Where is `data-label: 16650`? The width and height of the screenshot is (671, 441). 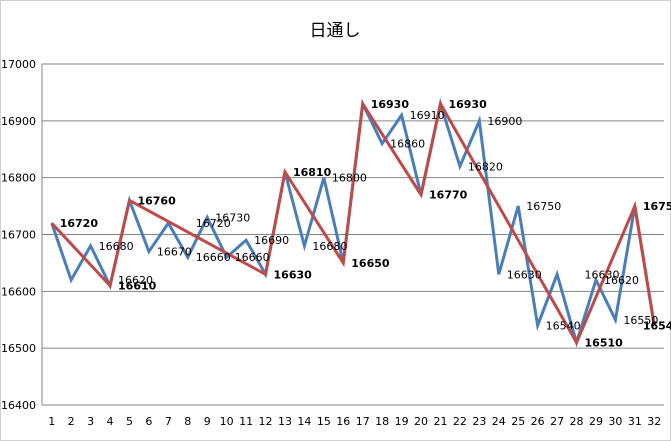 data-label: 16650 is located at coordinates (370, 263).